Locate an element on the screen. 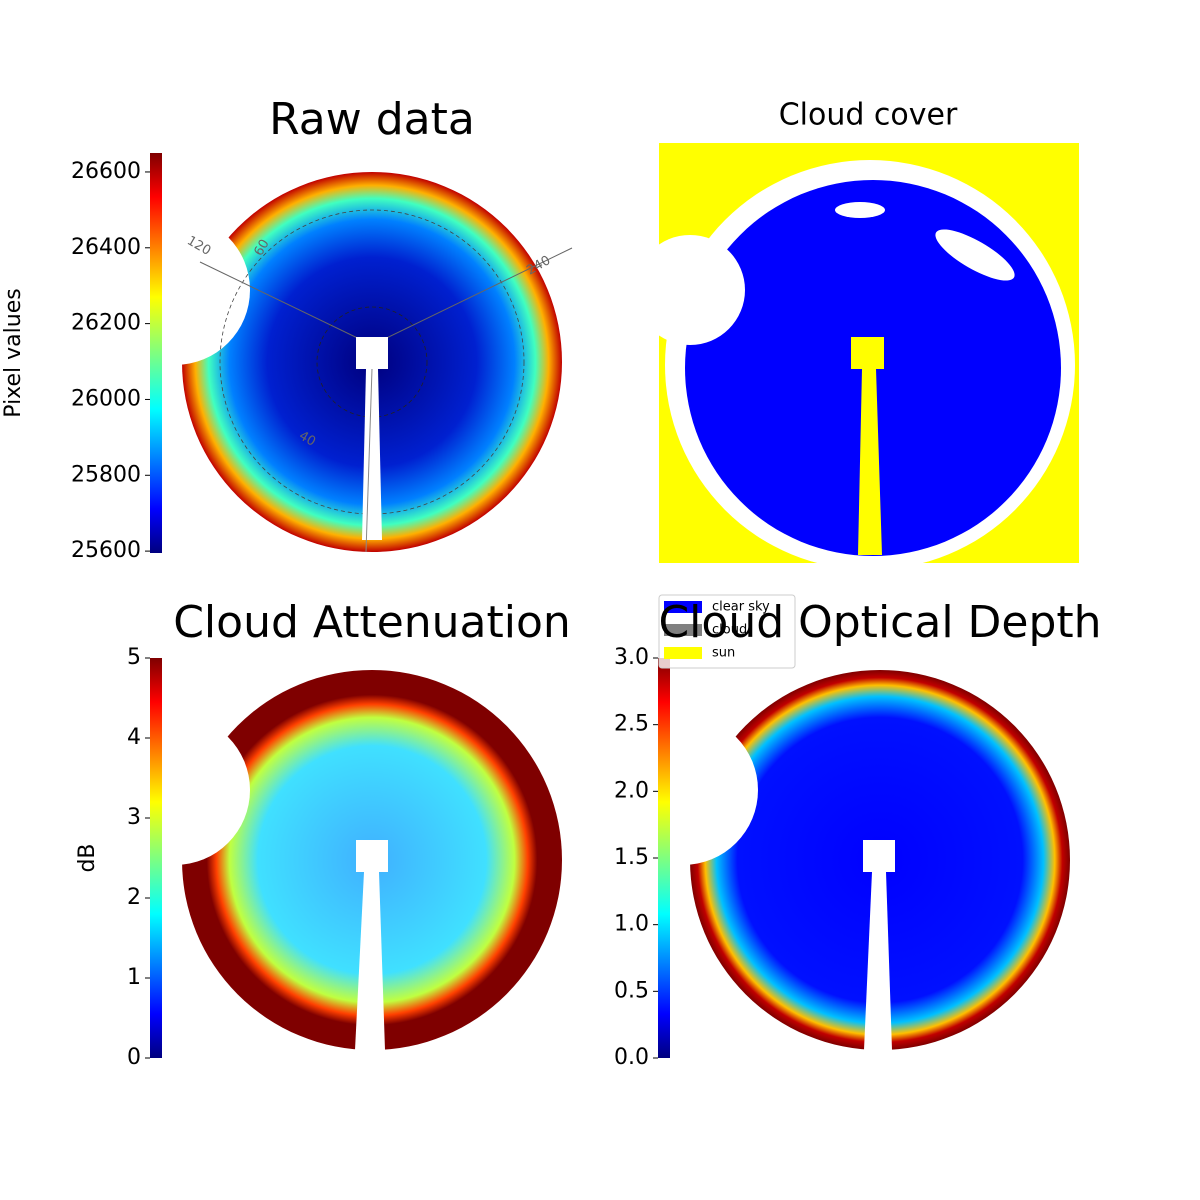 The image size is (1200, 1200). y-tick-label: 4 is located at coordinates (134, 737).